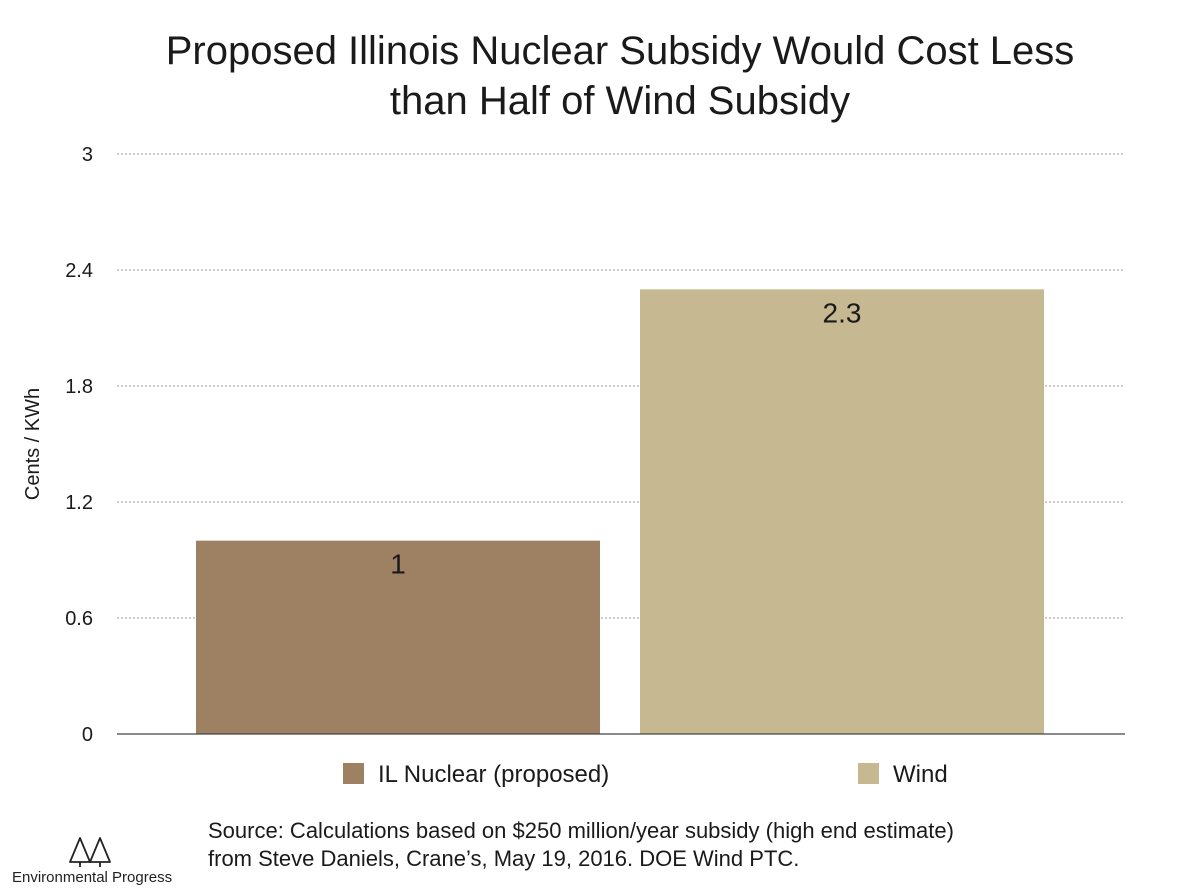  Describe the element at coordinates (90, 852) in the screenshot. I see `trees-logo-icon` at that location.